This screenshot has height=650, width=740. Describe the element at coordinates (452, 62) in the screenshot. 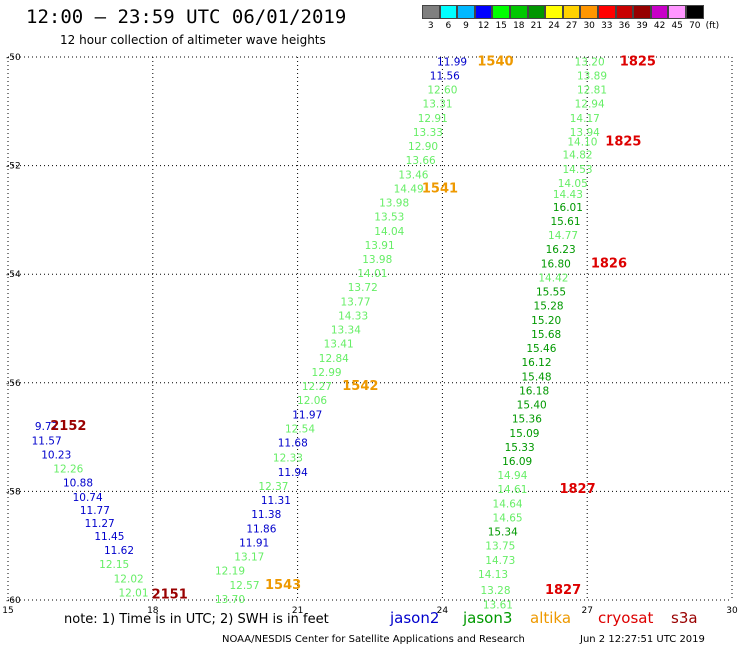

I see `wave-height-label: 11.99` at that location.